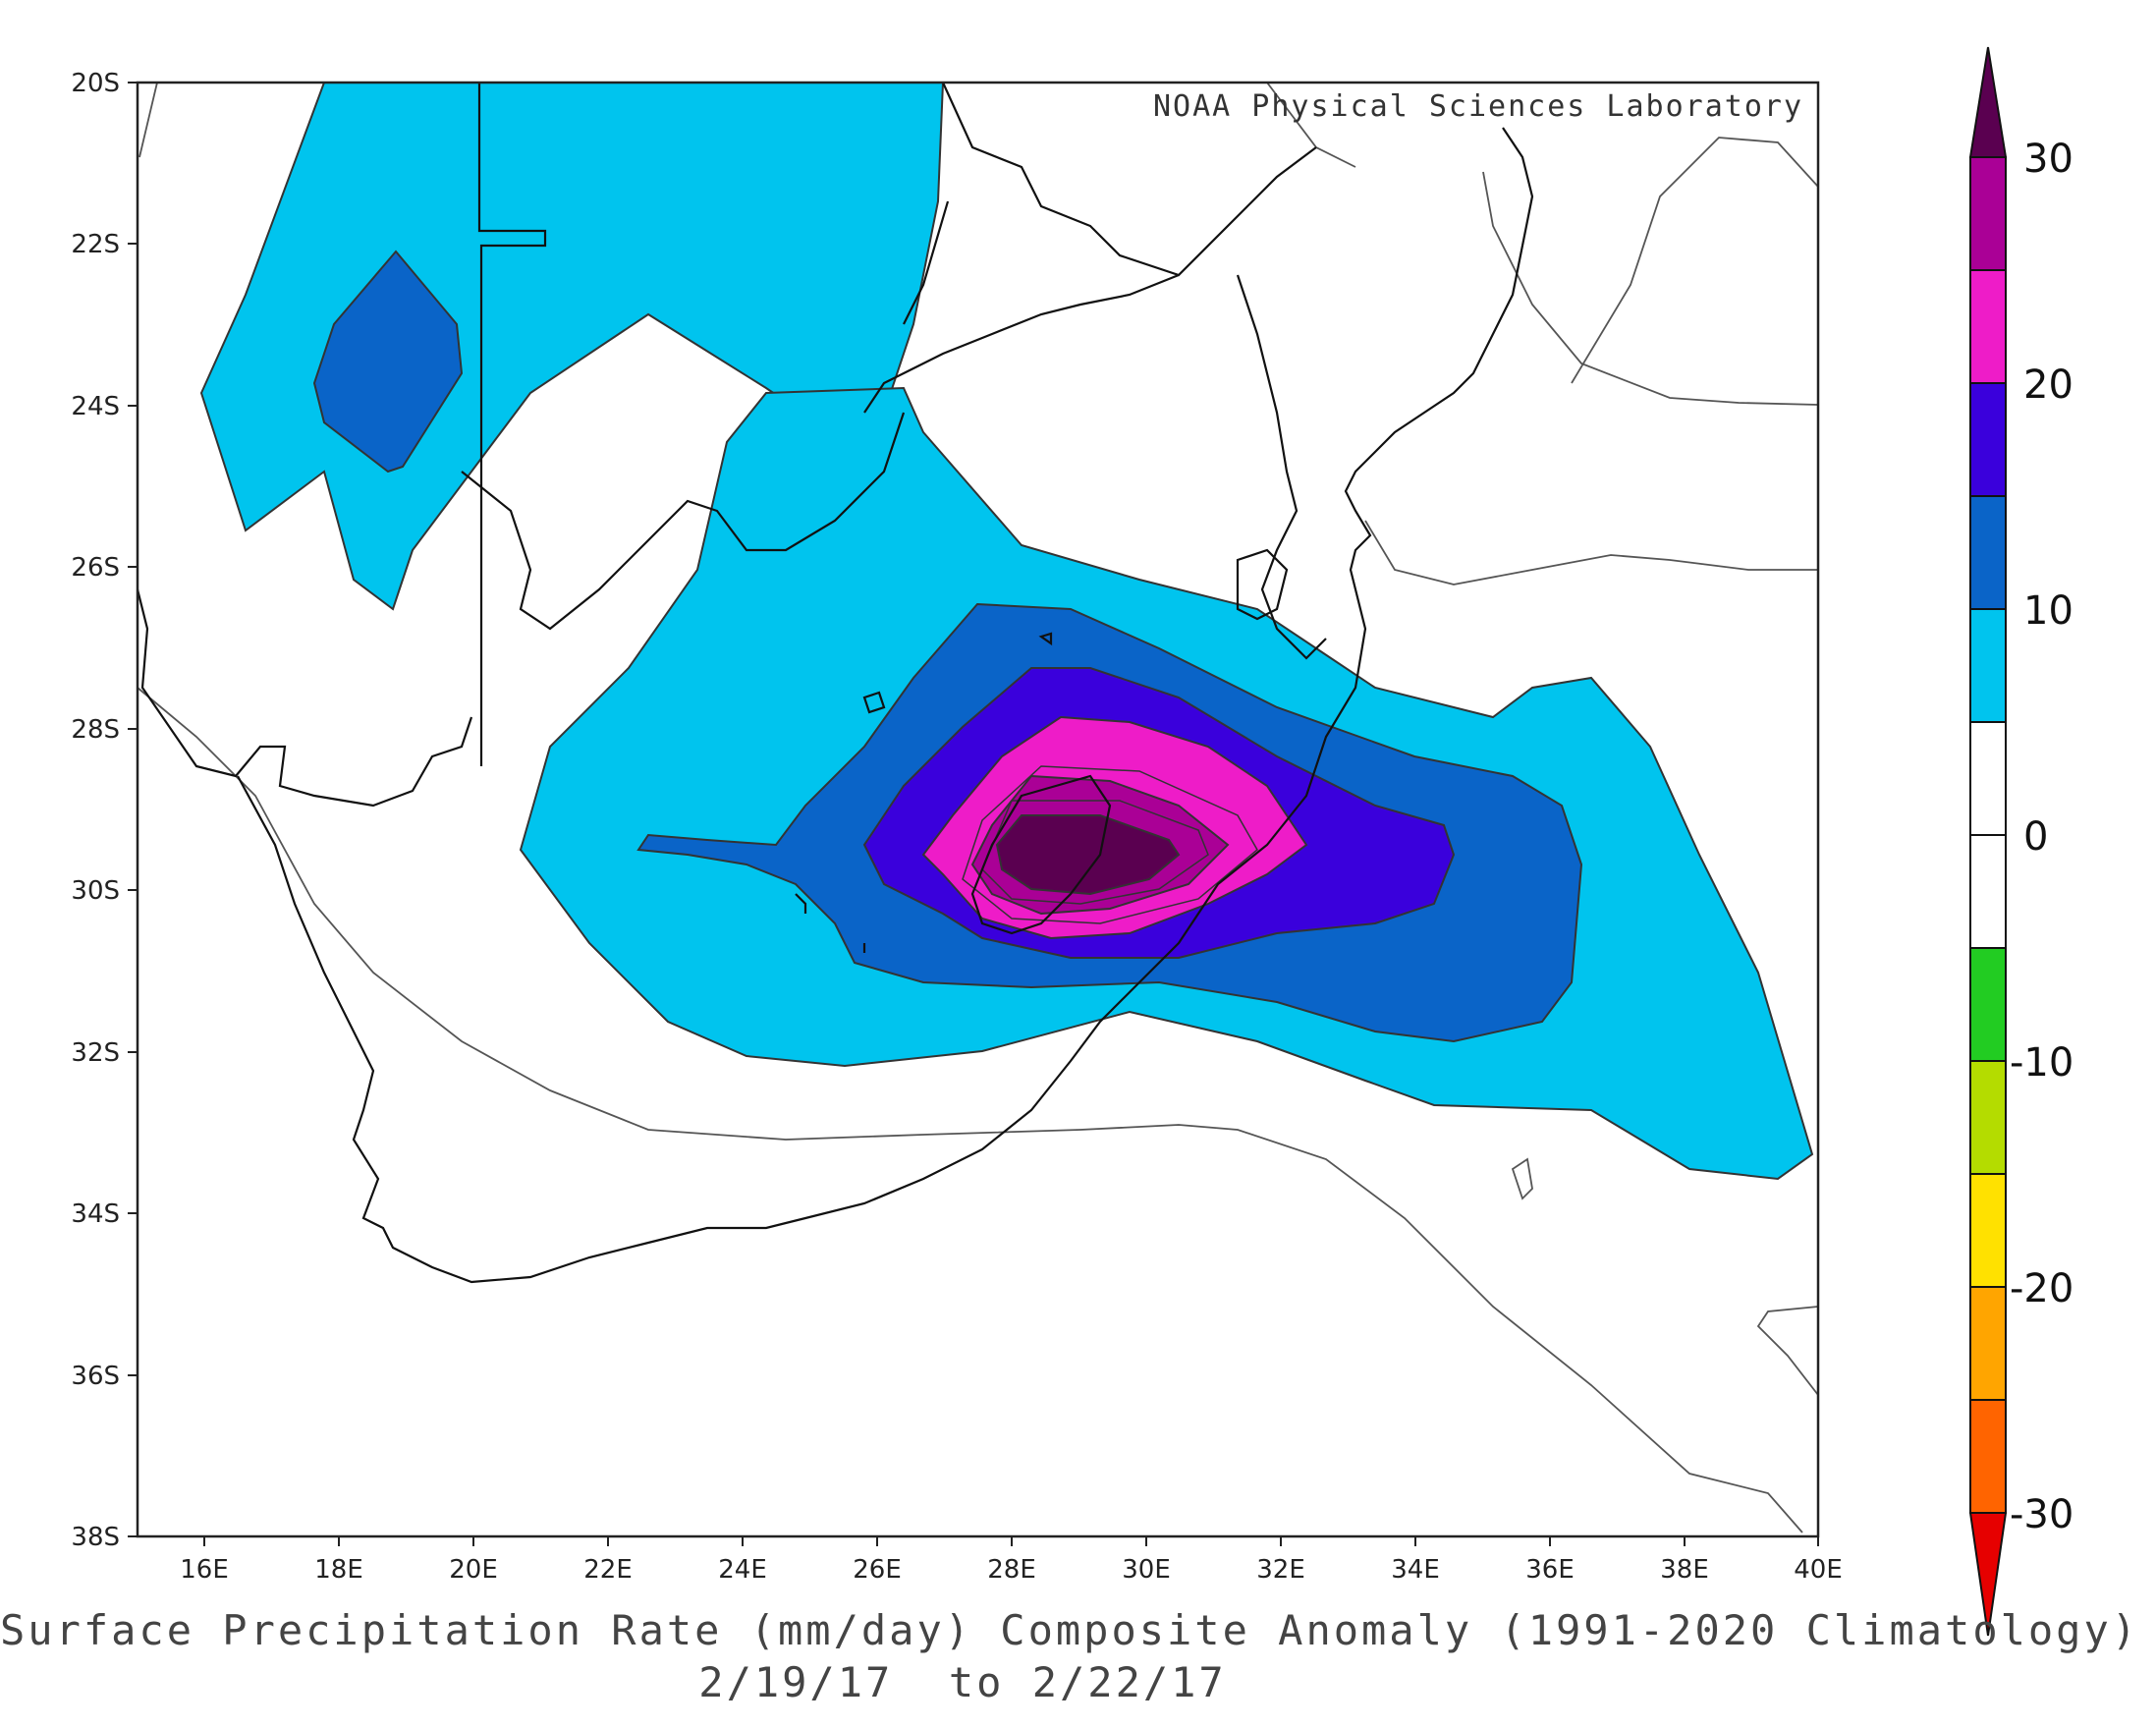 This screenshot has width=2156, height=1728. What do you see at coordinates (1988, 102) in the screenshot?
I see `colorbar-top-arrow` at bounding box center [1988, 102].